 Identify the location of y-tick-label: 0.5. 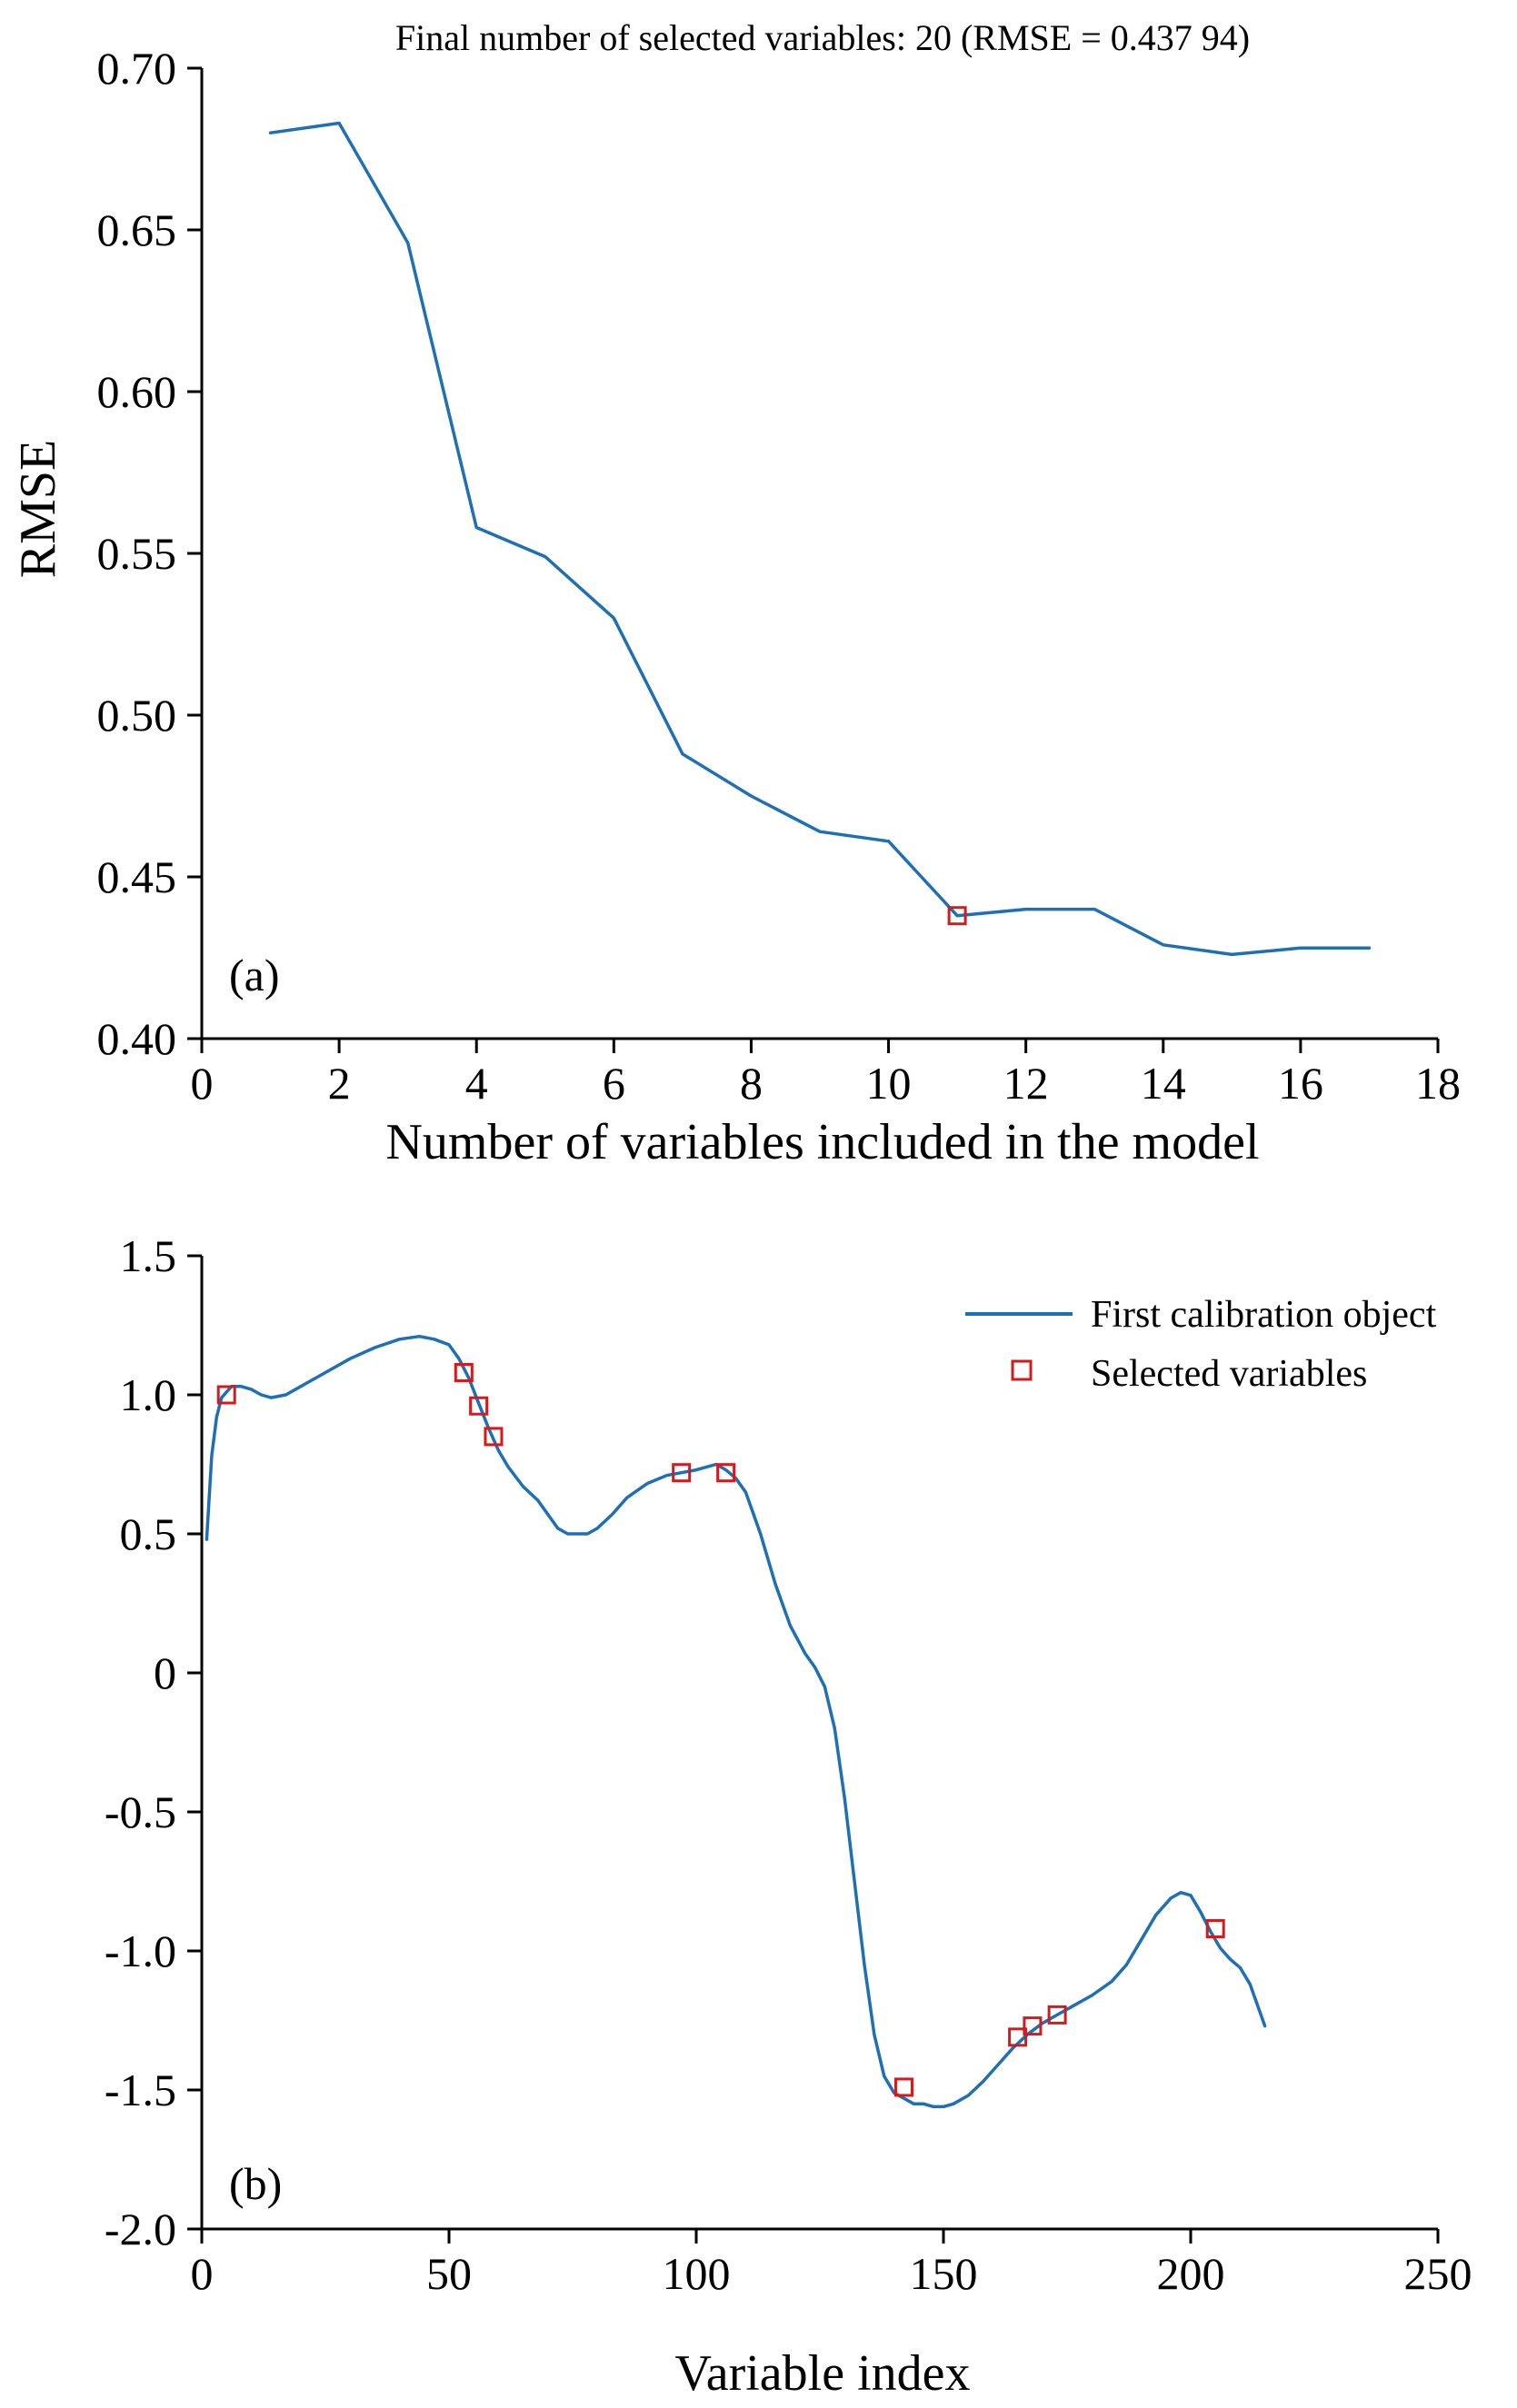
(148, 1533).